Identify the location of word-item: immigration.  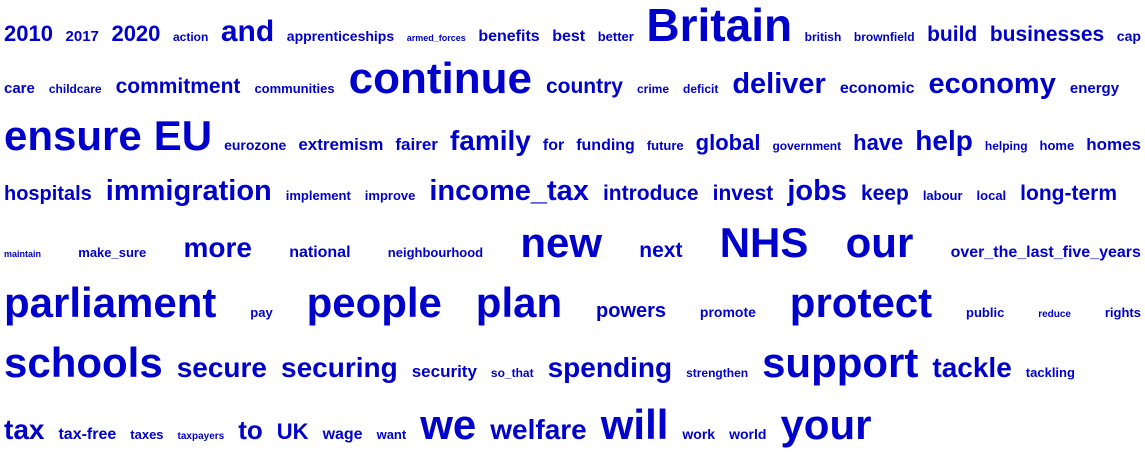
(188, 191).